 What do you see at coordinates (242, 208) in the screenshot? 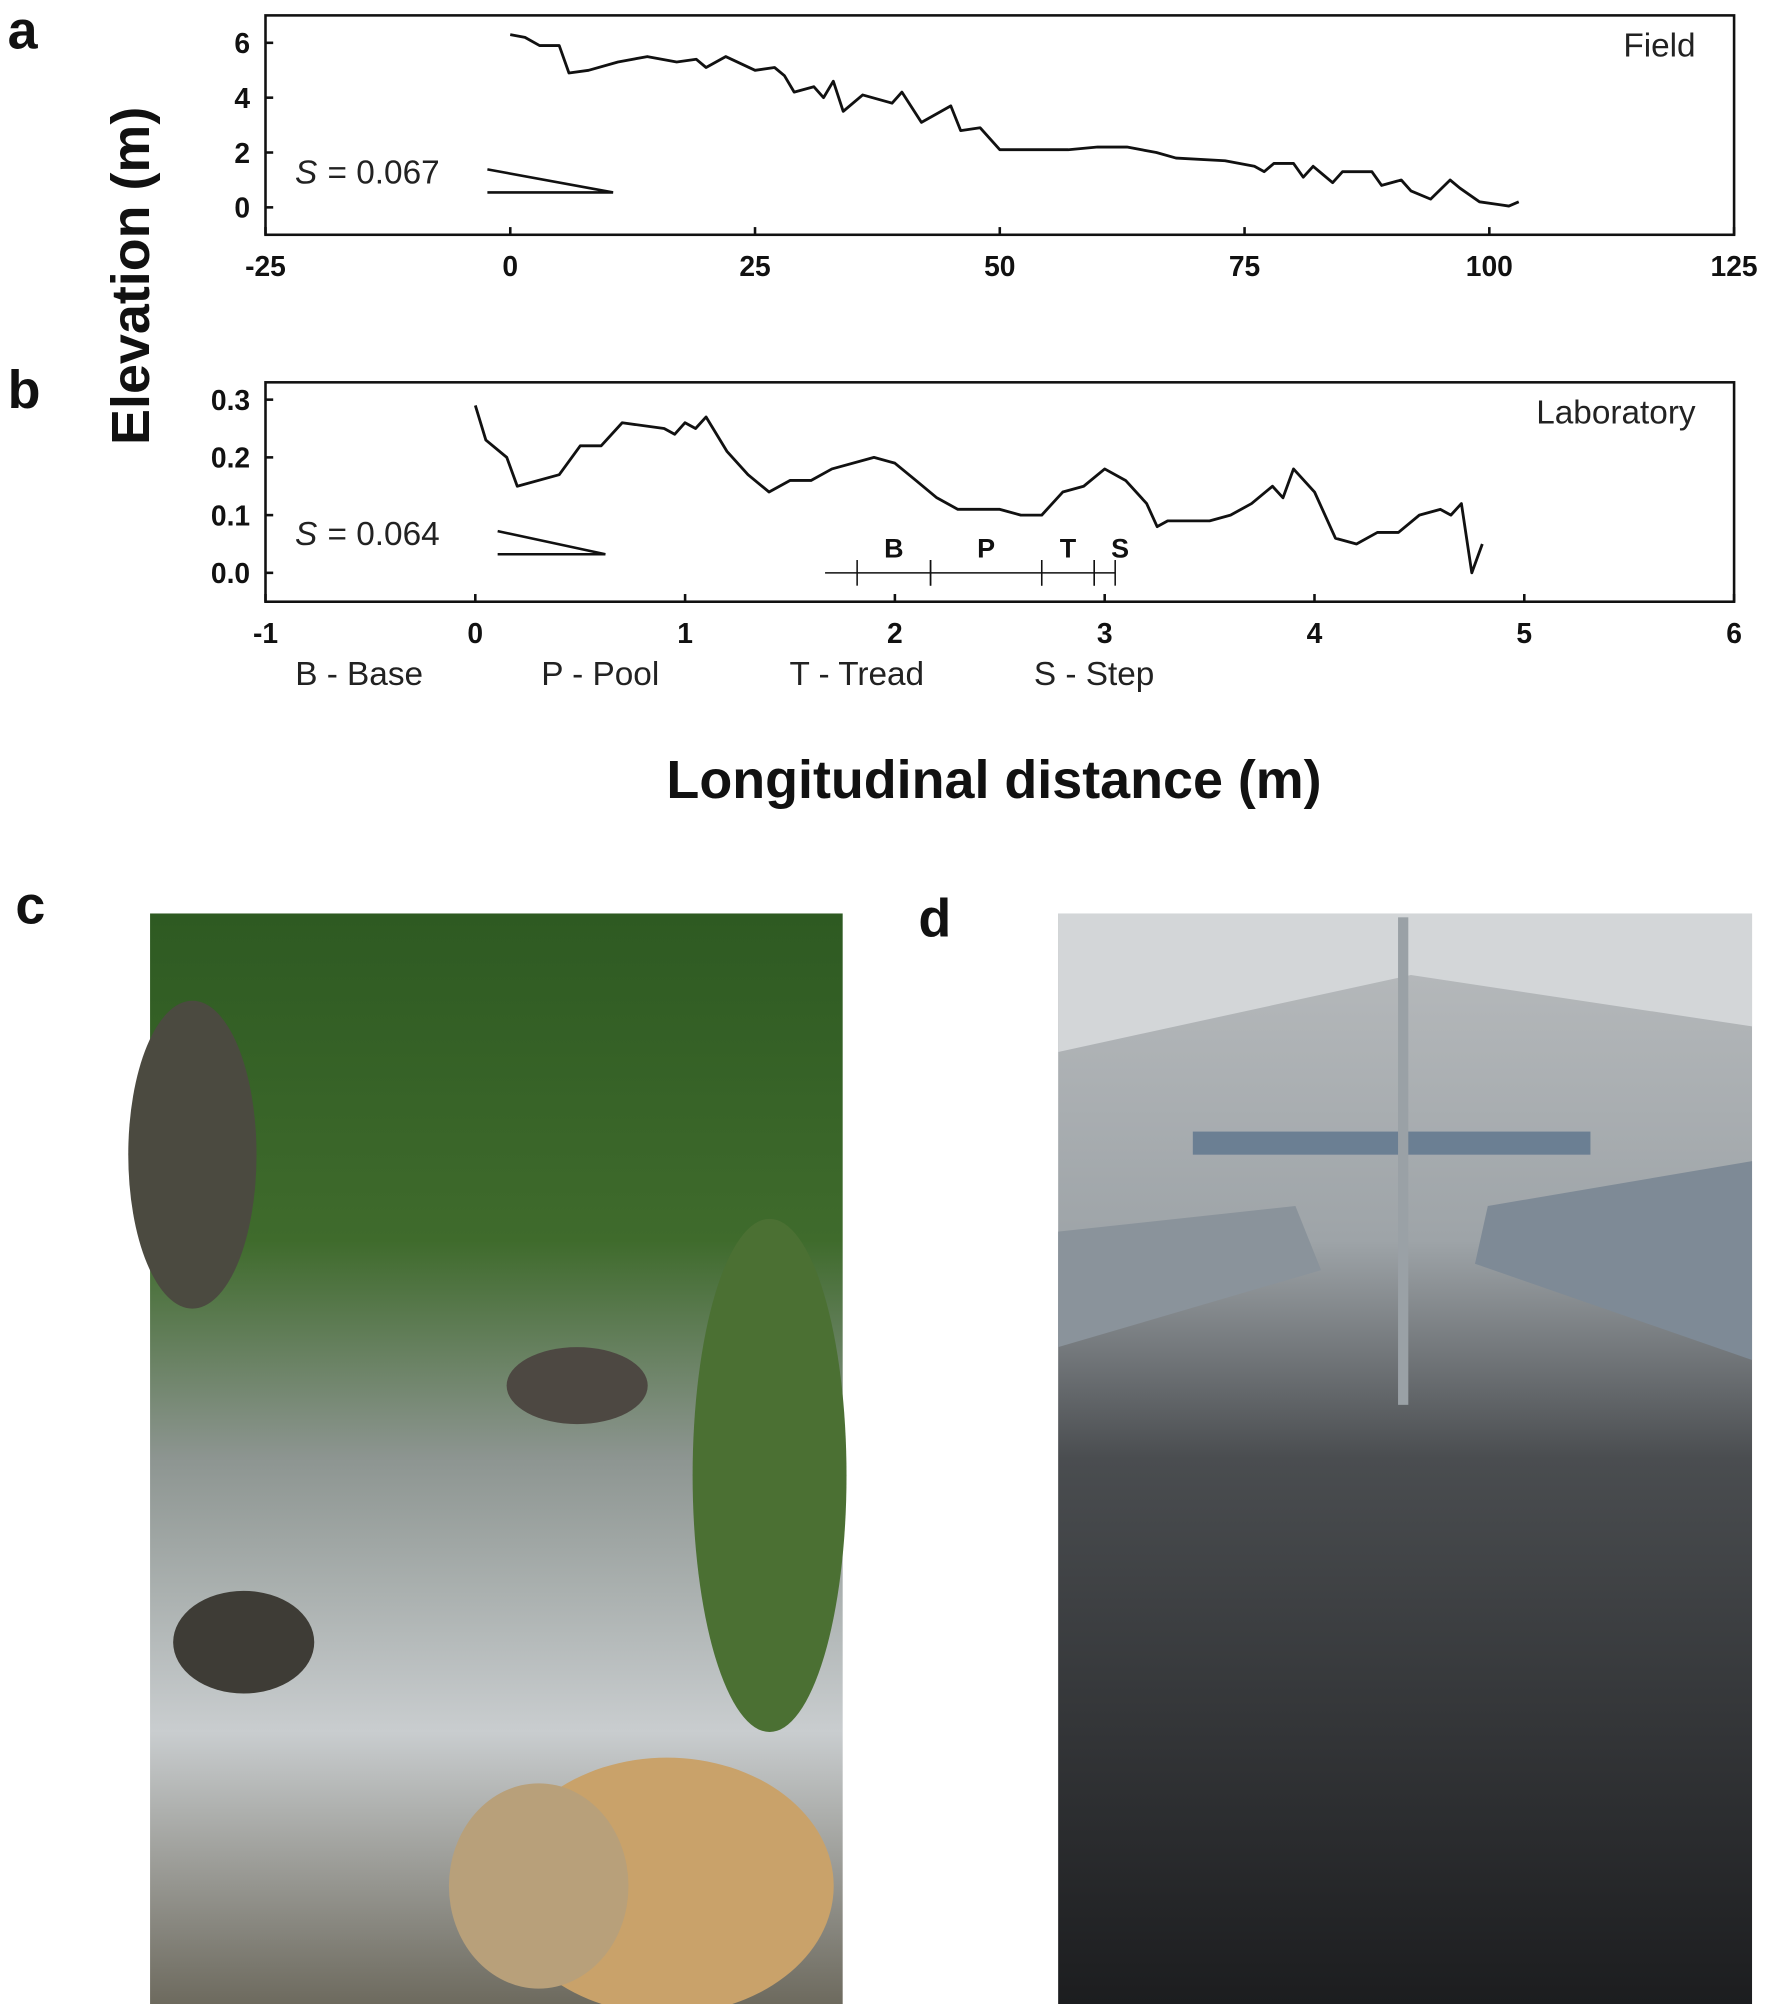
I see `y-tick-label: 0` at bounding box center [242, 208].